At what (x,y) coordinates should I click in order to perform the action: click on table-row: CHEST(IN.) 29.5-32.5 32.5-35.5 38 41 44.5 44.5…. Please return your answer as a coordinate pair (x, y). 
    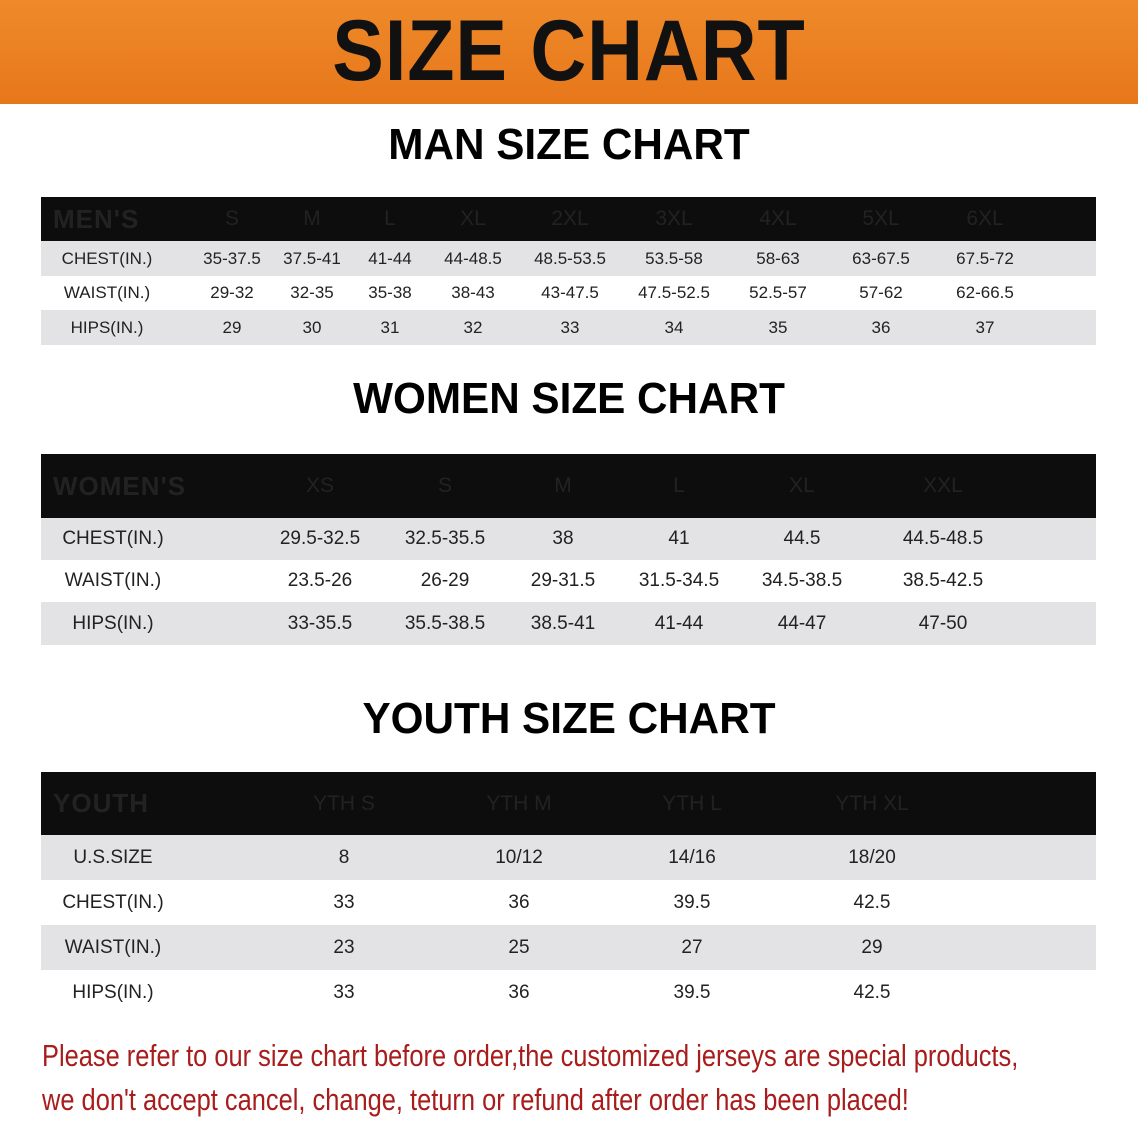
    Looking at the image, I should click on (568, 539).